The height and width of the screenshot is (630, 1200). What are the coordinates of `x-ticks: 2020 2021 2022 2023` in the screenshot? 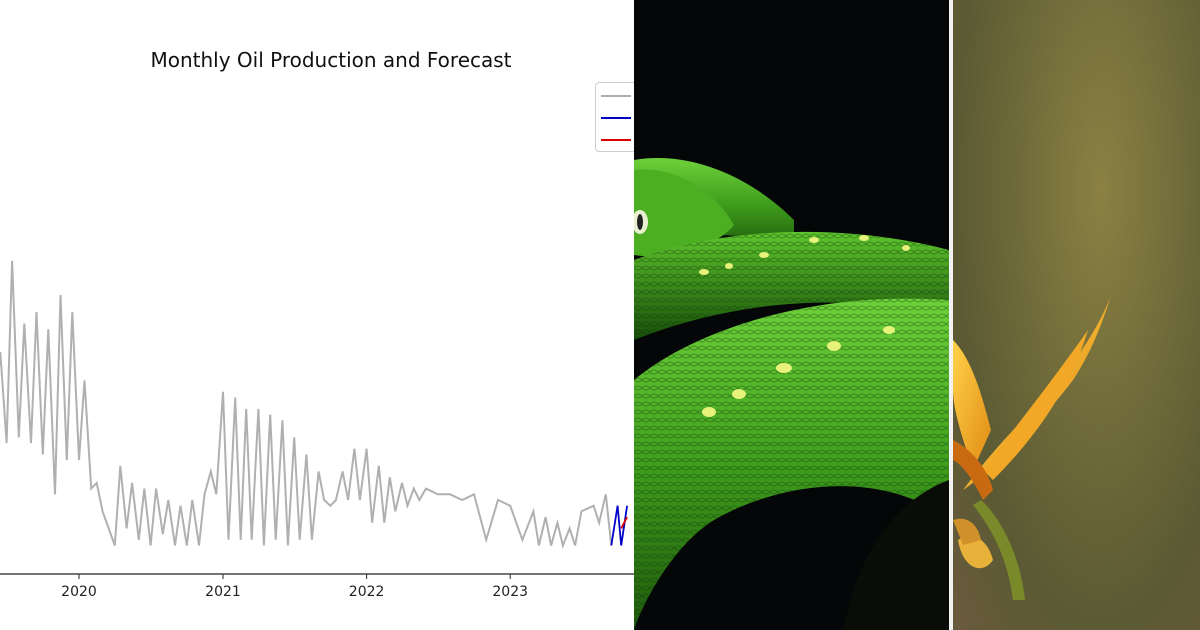 It's located at (294, 587).